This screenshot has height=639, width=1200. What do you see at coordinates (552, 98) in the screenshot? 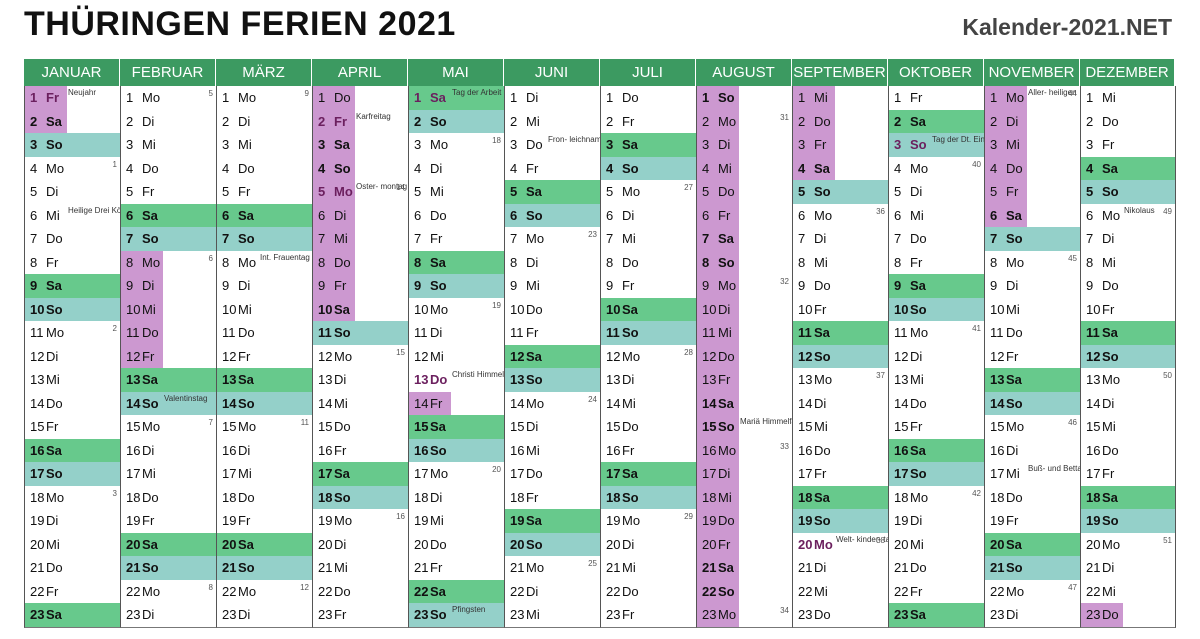
I see `day-cell: 1 Di` at bounding box center [552, 98].